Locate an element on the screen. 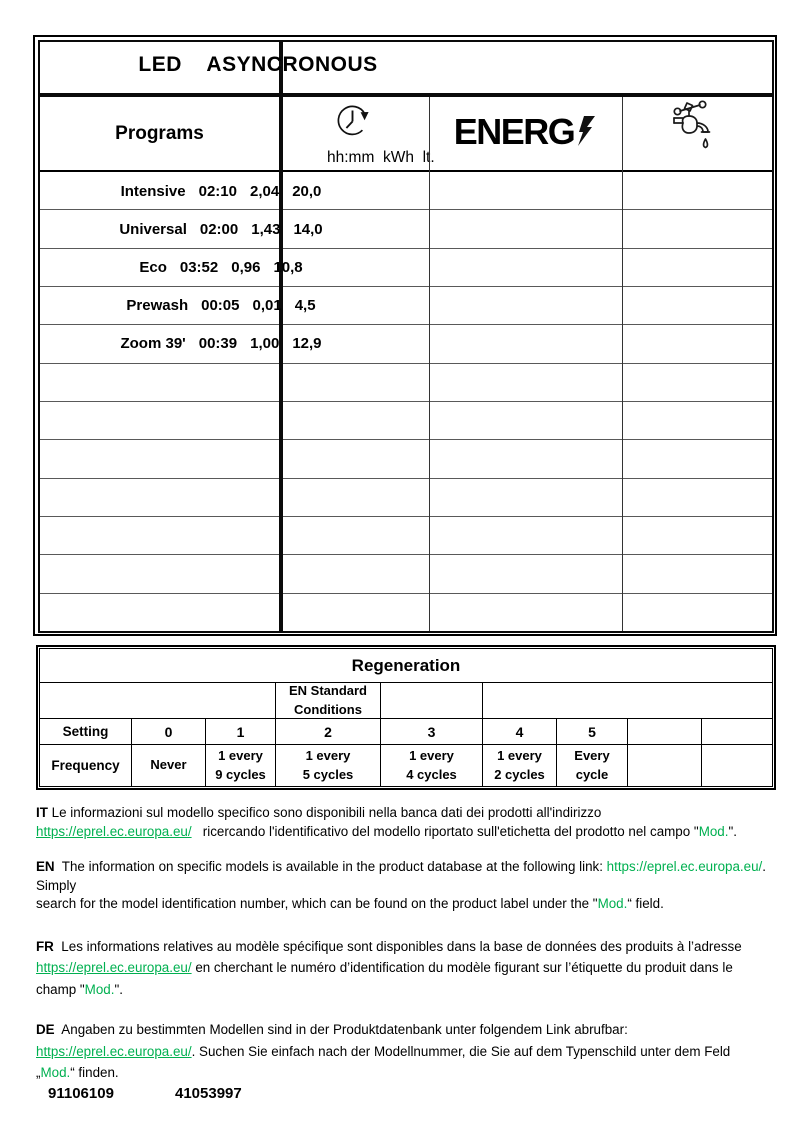  frequency-value: 1 every 4 cycles is located at coordinates (432, 765).